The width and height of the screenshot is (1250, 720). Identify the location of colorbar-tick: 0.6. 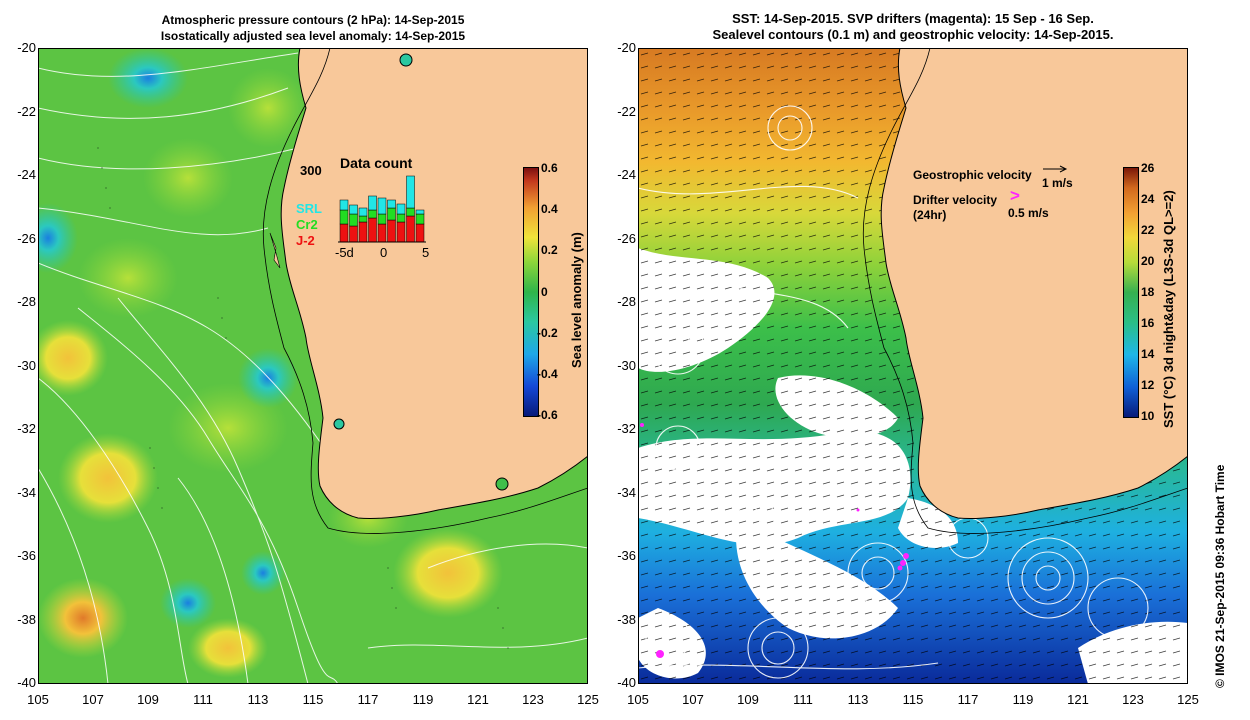
(549, 168).